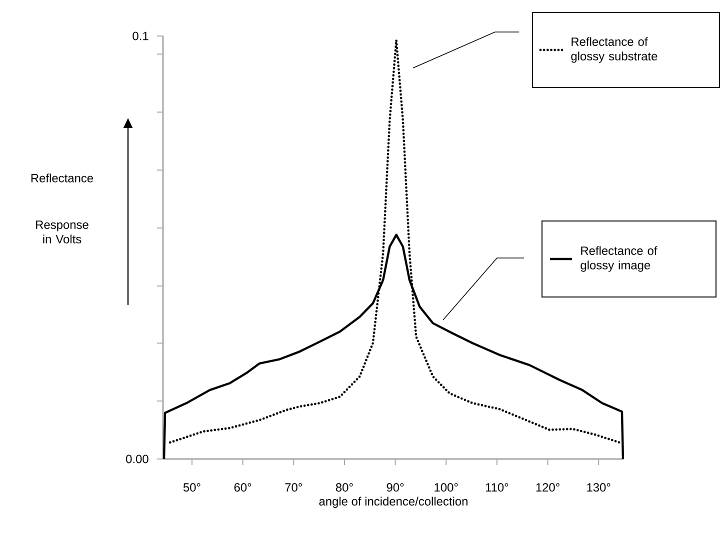 This screenshot has height=536, width=720. I want to click on y-tick-label: 0.00, so click(137, 459).